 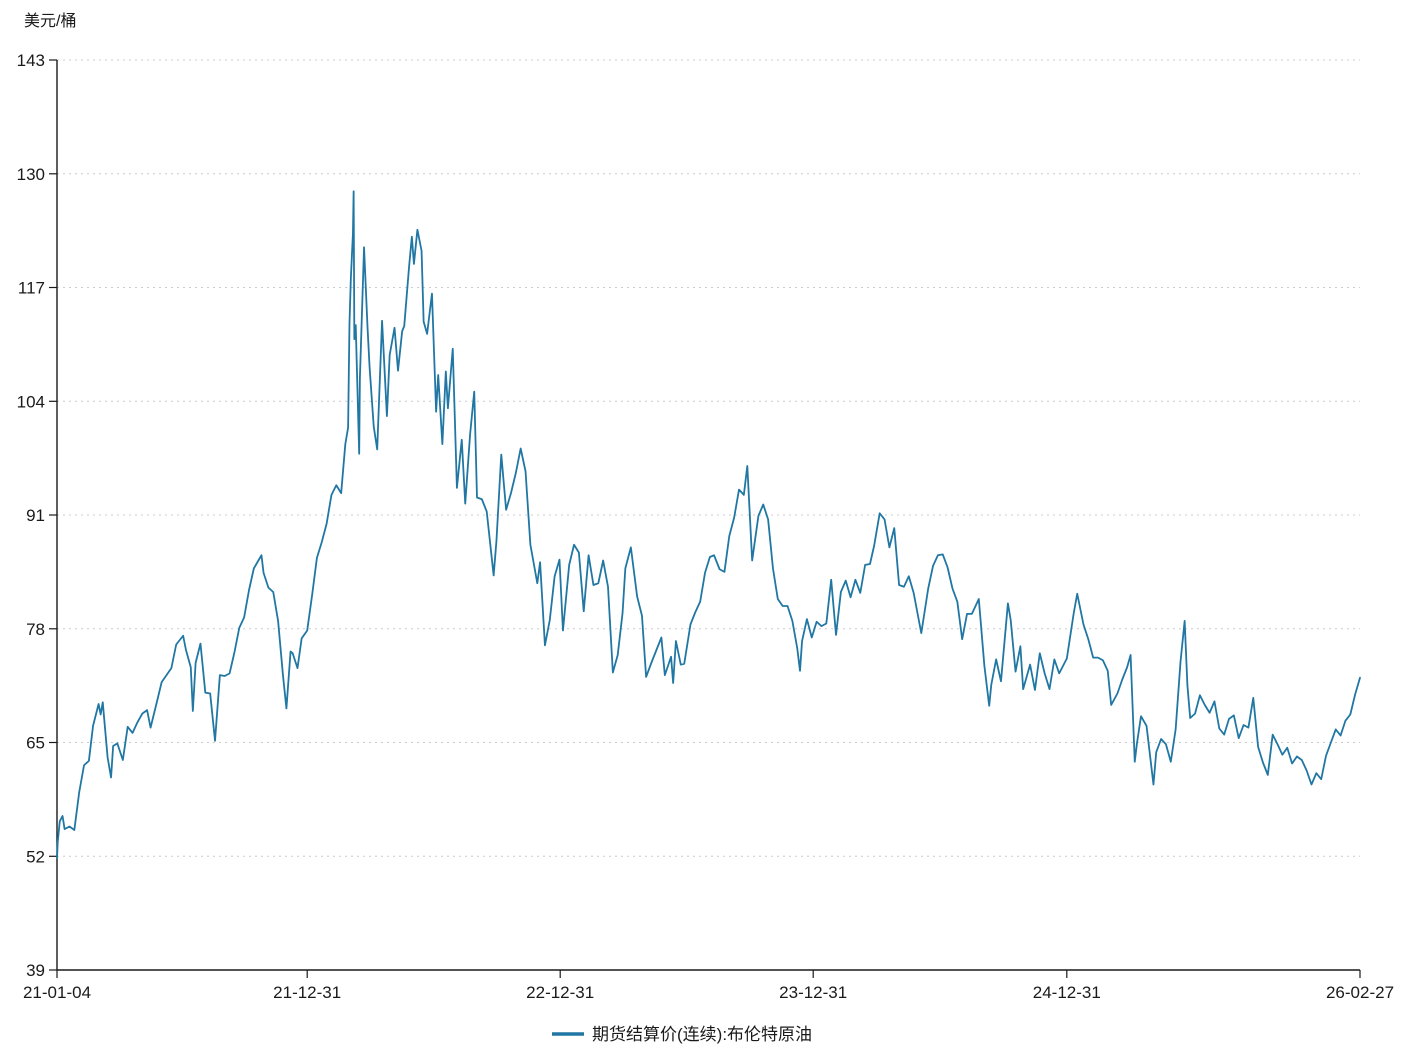 I want to click on legend: 期货结算价(连续):布伦特原油, so click(x=682, y=1034).